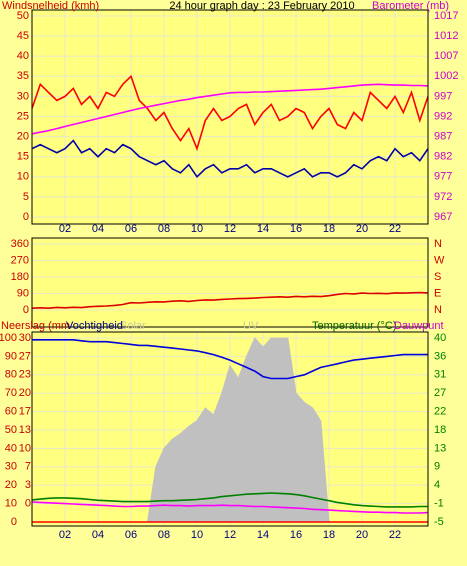 This screenshot has width=467, height=566. I want to click on y3-tick-label: 30, so click(25, 338).